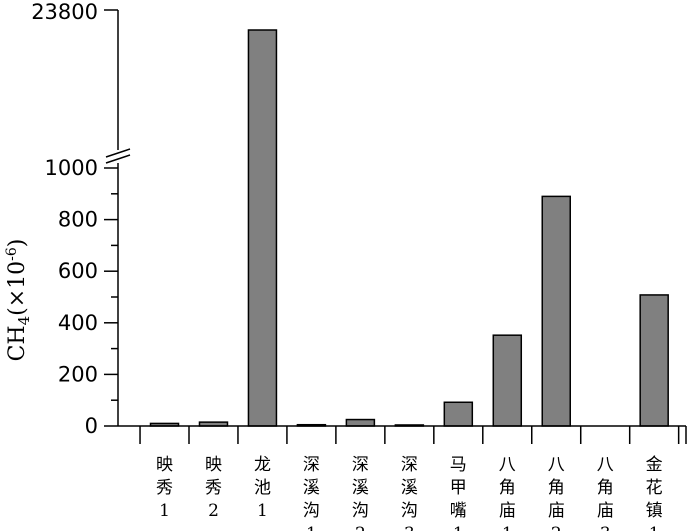  What do you see at coordinates (556, 493) in the screenshot?
I see `x-category-label: 八角庙2` at bounding box center [556, 493].